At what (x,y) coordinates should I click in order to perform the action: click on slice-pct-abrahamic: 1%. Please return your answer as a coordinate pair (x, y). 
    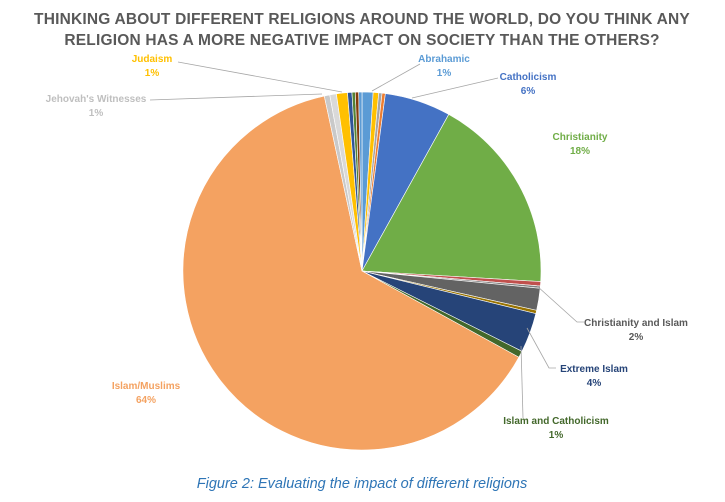
    Looking at the image, I should click on (444, 73).